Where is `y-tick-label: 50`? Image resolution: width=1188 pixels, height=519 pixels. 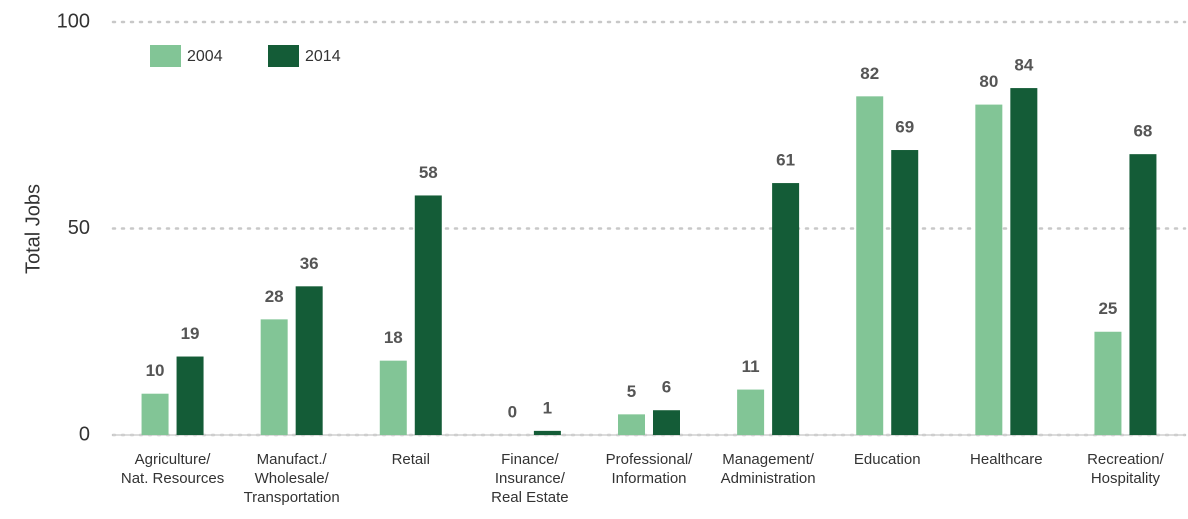 y-tick-label: 50 is located at coordinates (79, 228).